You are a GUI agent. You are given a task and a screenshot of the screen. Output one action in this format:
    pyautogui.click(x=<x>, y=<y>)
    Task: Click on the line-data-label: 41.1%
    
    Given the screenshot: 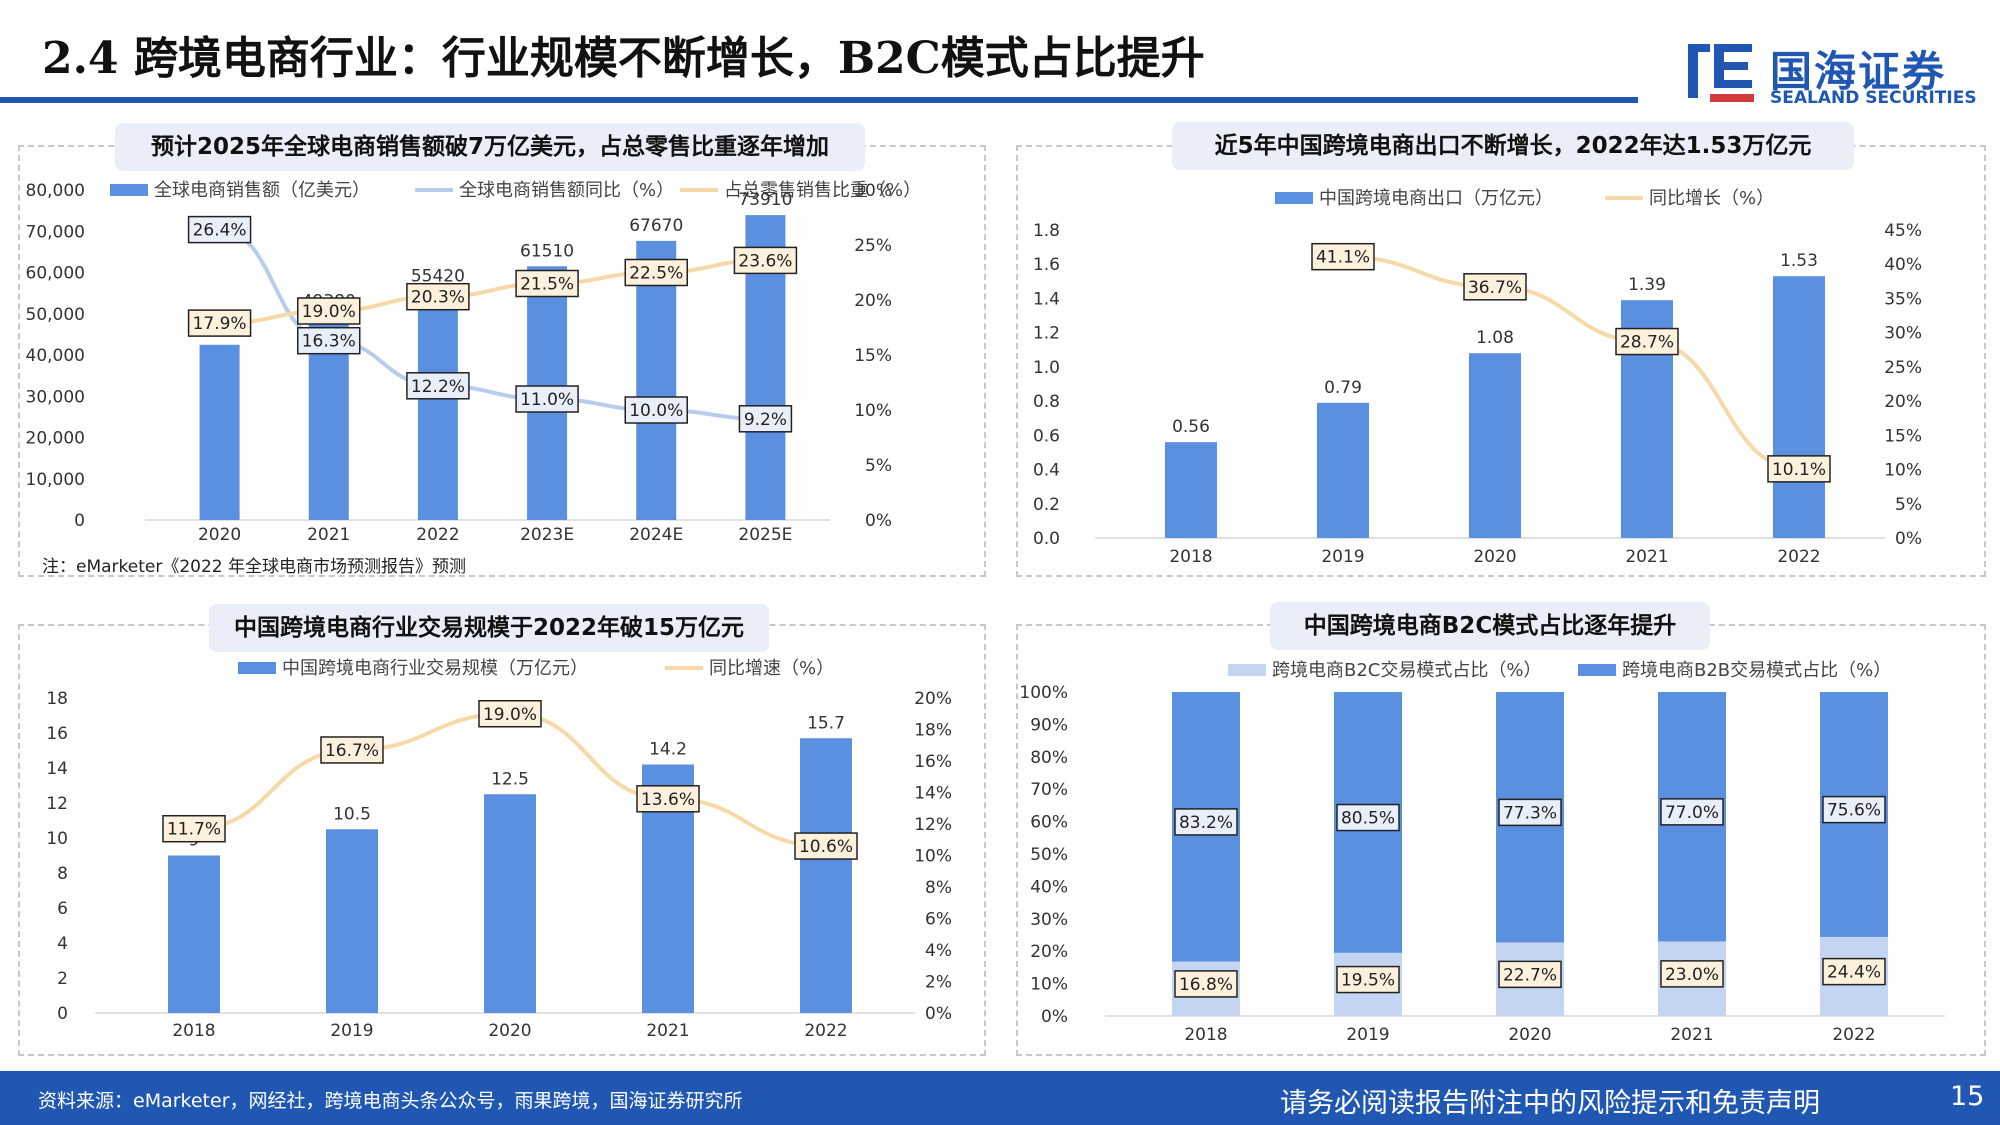 What is the action you would take?
    pyautogui.click(x=1343, y=258)
    